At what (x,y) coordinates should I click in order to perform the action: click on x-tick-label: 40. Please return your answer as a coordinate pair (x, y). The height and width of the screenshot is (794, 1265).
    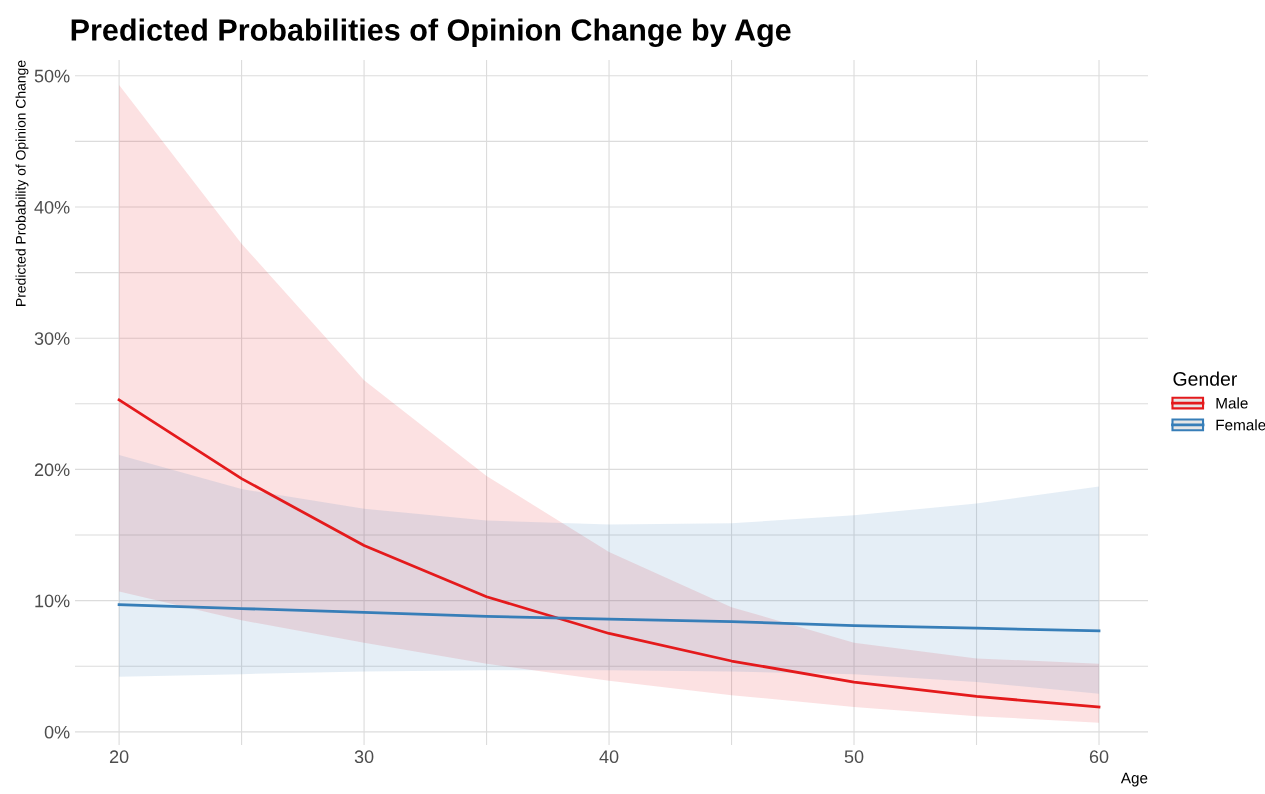
    Looking at the image, I should click on (609, 757).